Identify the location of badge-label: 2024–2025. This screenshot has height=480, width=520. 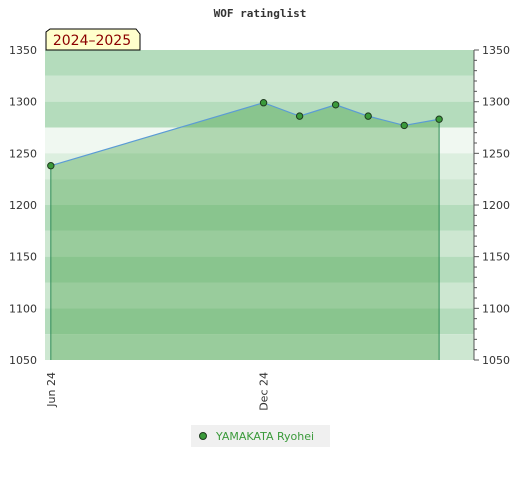
(92, 41).